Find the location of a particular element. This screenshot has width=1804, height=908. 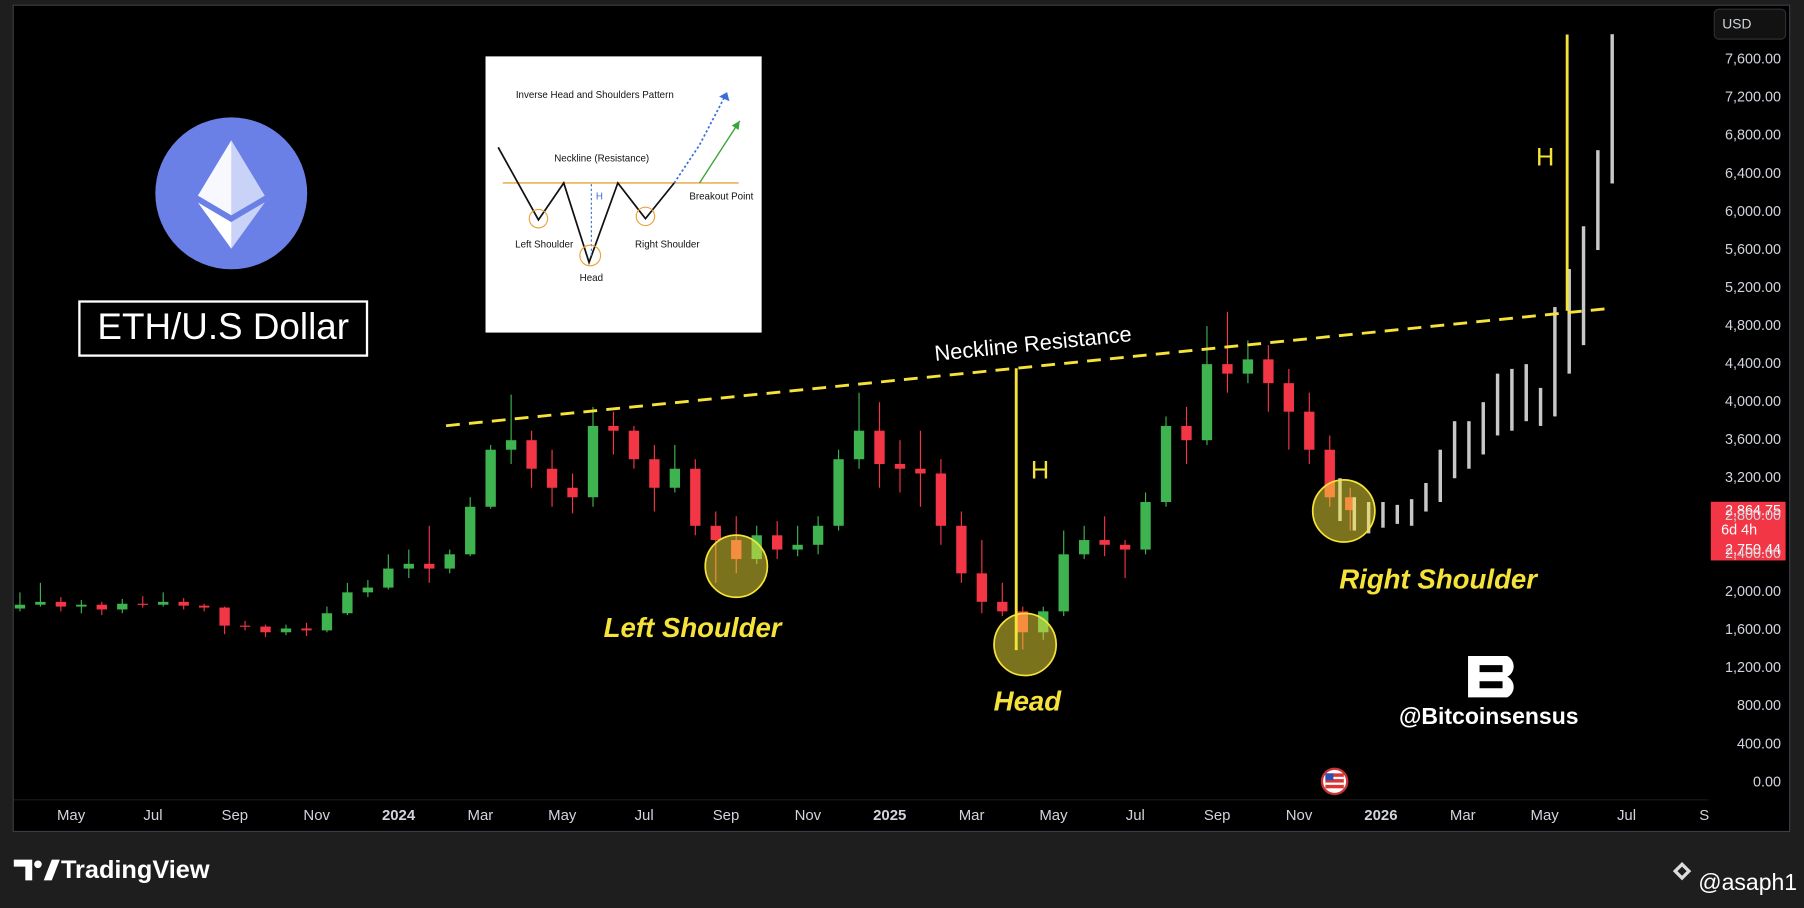

inset-label: Neckline (Resistance) is located at coordinates (601, 158).